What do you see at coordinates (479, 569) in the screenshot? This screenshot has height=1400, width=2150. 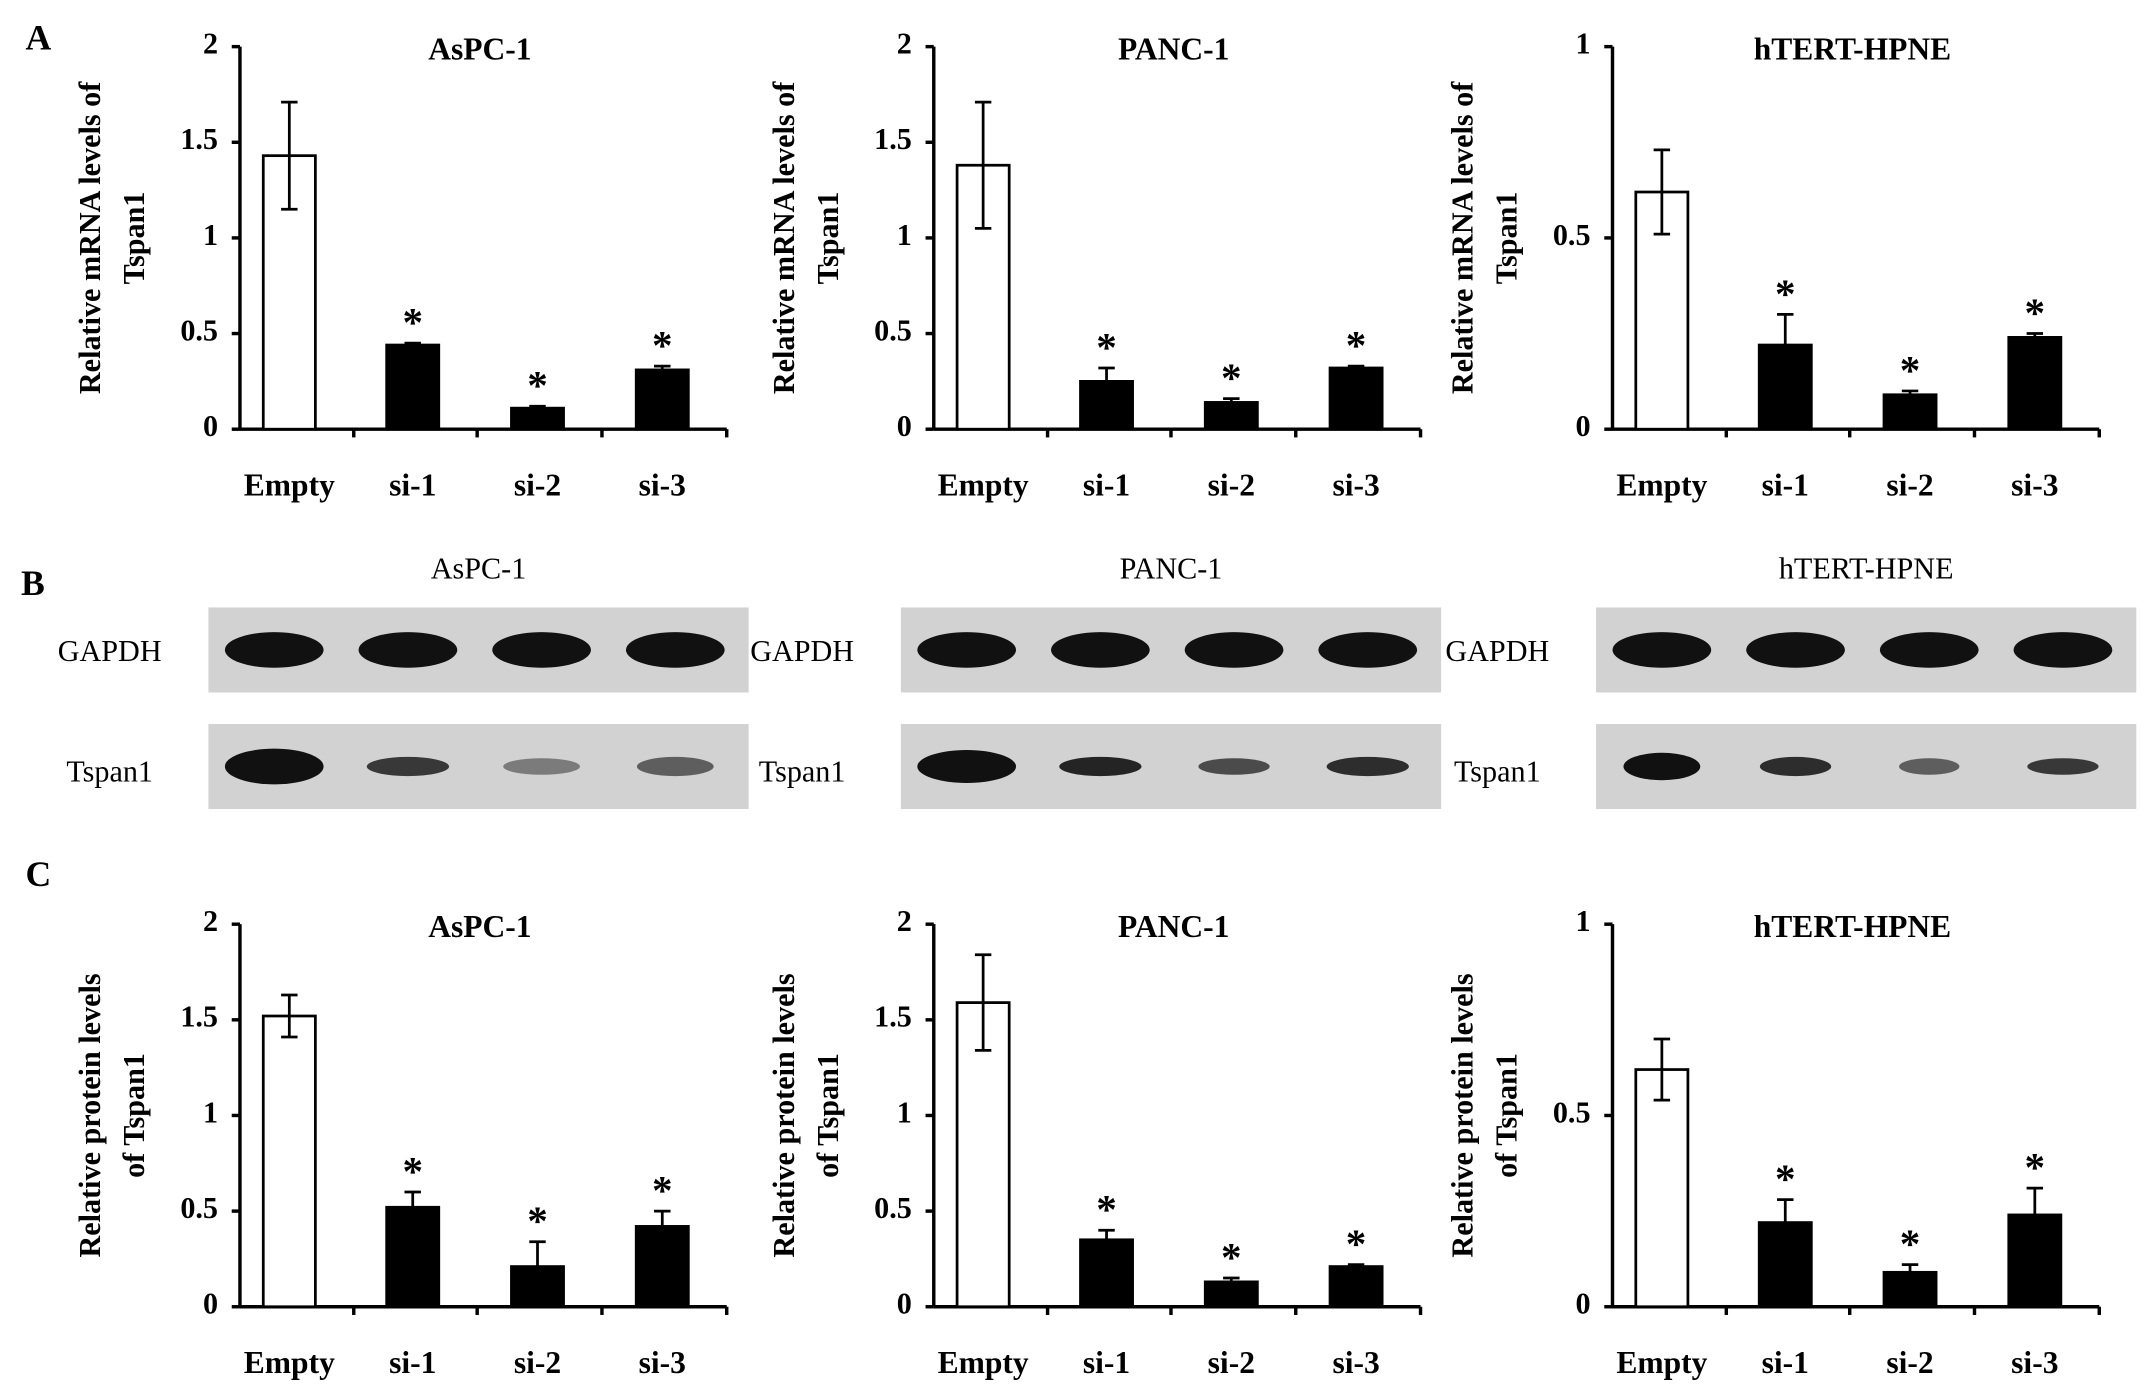 I see `blot-title: AsPC-1` at bounding box center [479, 569].